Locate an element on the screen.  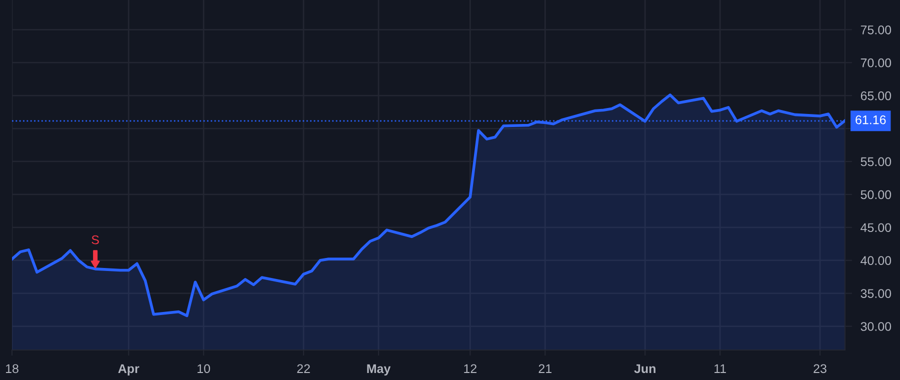
x-tick-label: 22 is located at coordinates (303, 368).